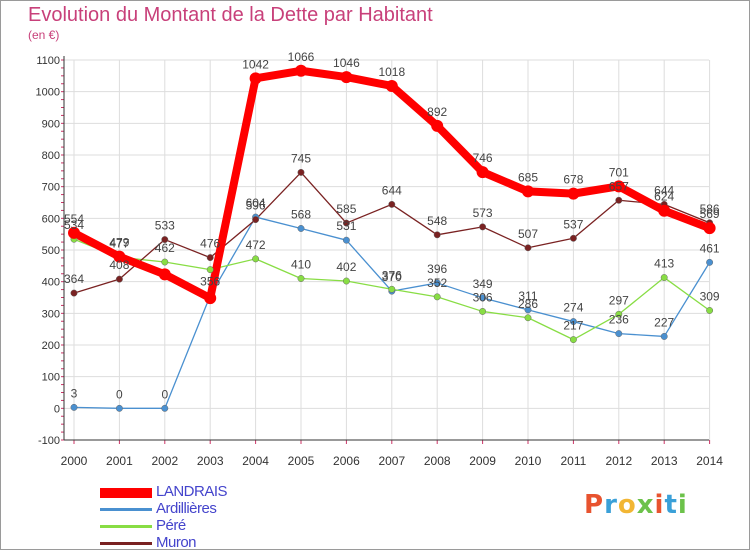 The height and width of the screenshot is (551, 750). I want to click on data-label: 274, so click(573, 308).